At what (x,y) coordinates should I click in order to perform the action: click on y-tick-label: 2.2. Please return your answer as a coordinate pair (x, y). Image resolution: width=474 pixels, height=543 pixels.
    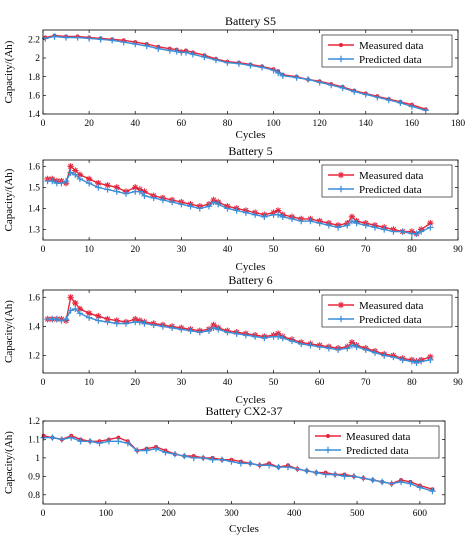
    Looking at the image, I should click on (34, 41).